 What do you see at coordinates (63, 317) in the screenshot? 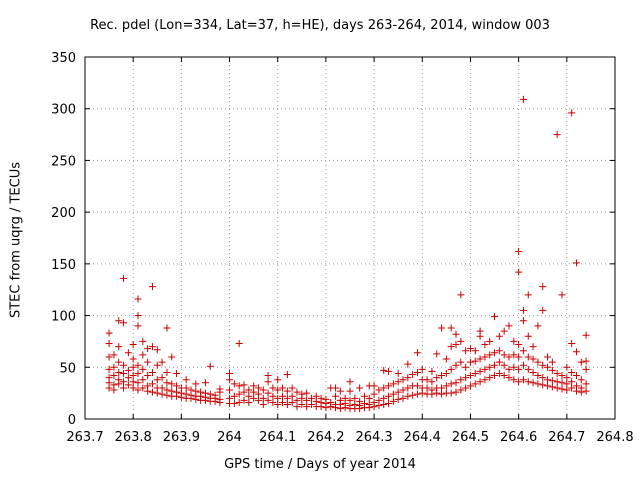
I see `y-tick-label: 100` at bounding box center [63, 317].